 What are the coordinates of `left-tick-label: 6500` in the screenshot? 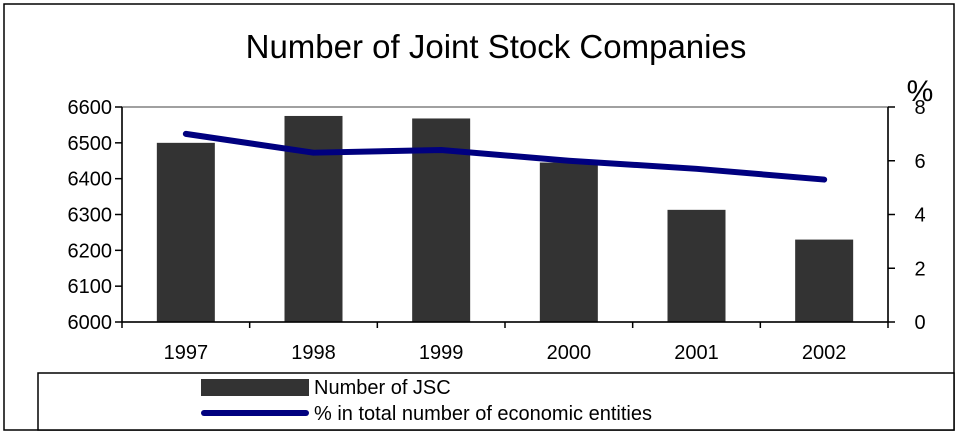 It's located at (90, 144).